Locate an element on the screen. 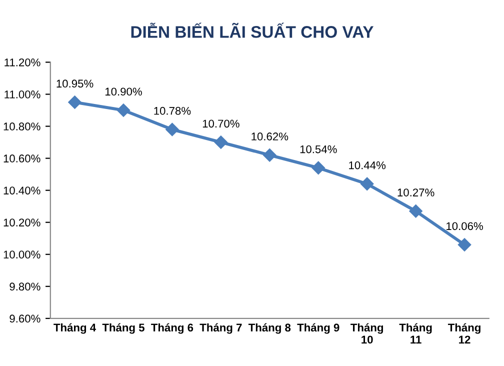 This screenshot has height=366, width=504. x-tick-label: Tháng 9 is located at coordinates (318, 328).